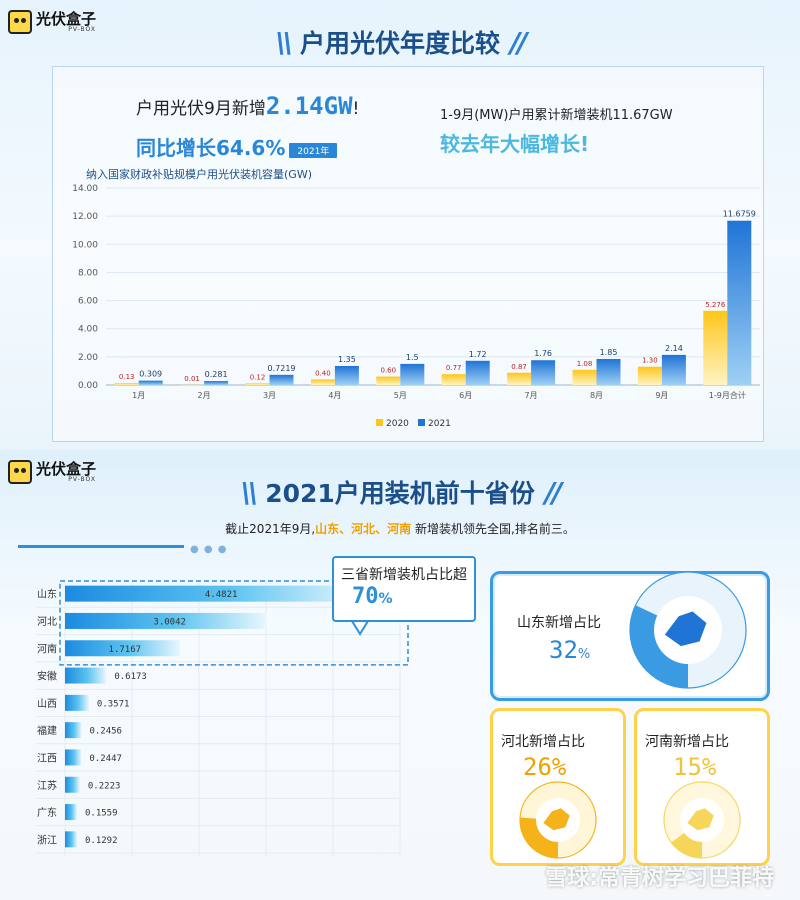 This screenshot has width=800, height=900. I want to click on legend-swatch-2021, so click(421, 422).